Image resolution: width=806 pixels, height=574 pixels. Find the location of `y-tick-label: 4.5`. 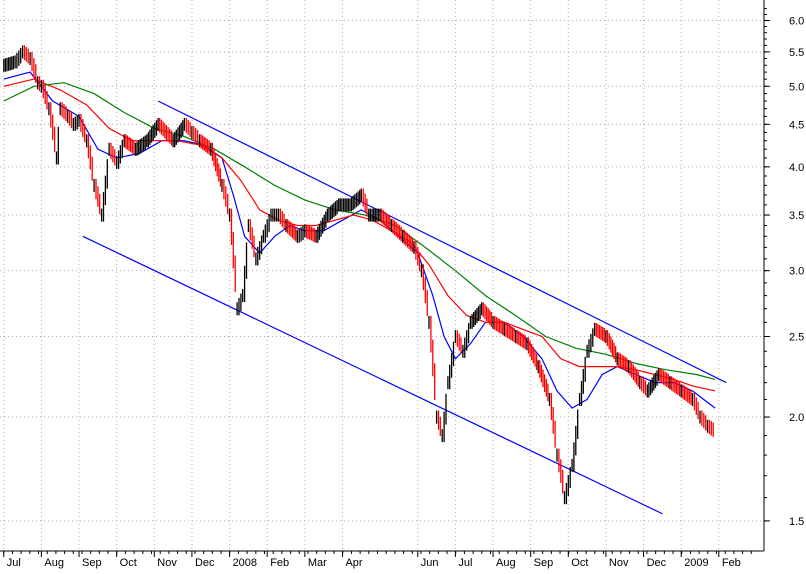

y-tick-label: 4.5 is located at coordinates (796, 125).